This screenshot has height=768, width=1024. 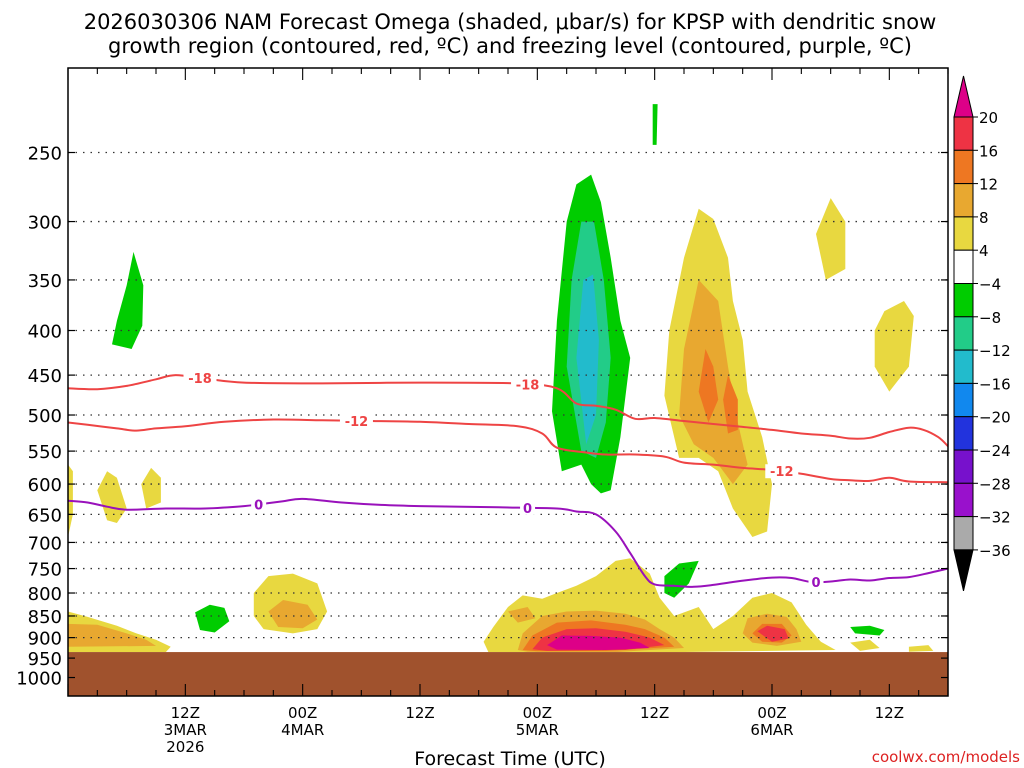 I want to click on contour-label-1-1: -12, so click(x=782, y=472).